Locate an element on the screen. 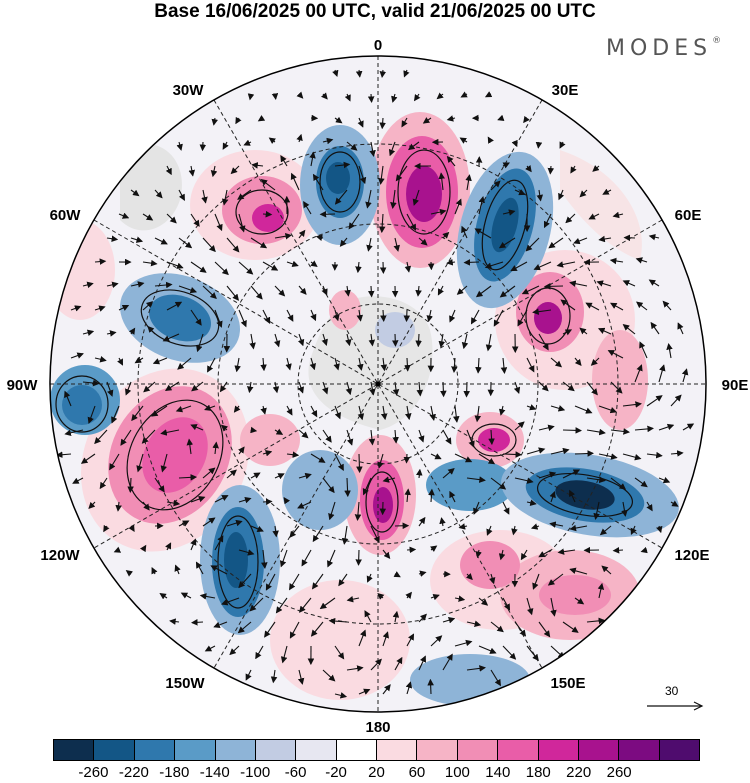  colorbar is located at coordinates (376, 750).